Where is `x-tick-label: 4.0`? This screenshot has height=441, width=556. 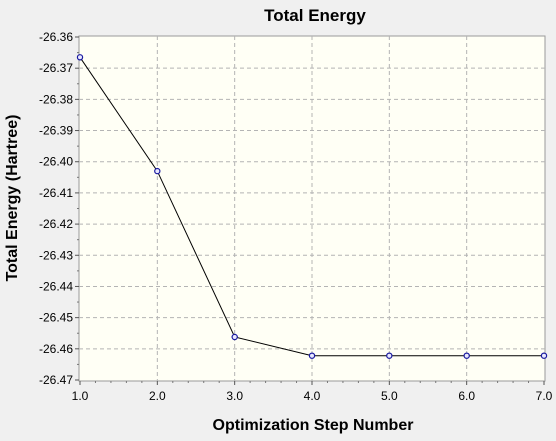
x-tick-label: 4.0 is located at coordinates (312, 396).